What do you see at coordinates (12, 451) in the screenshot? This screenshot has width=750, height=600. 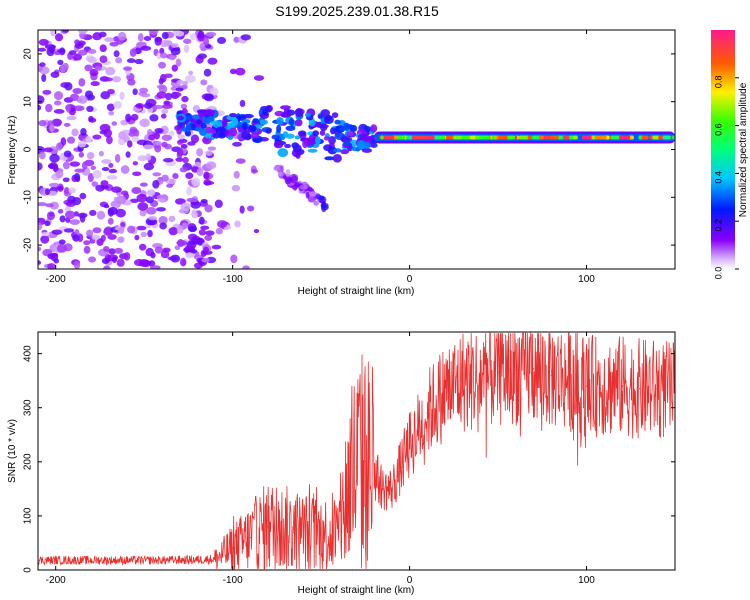 I see `snr-y-label: SNR (10 * v/v)` at bounding box center [12, 451].